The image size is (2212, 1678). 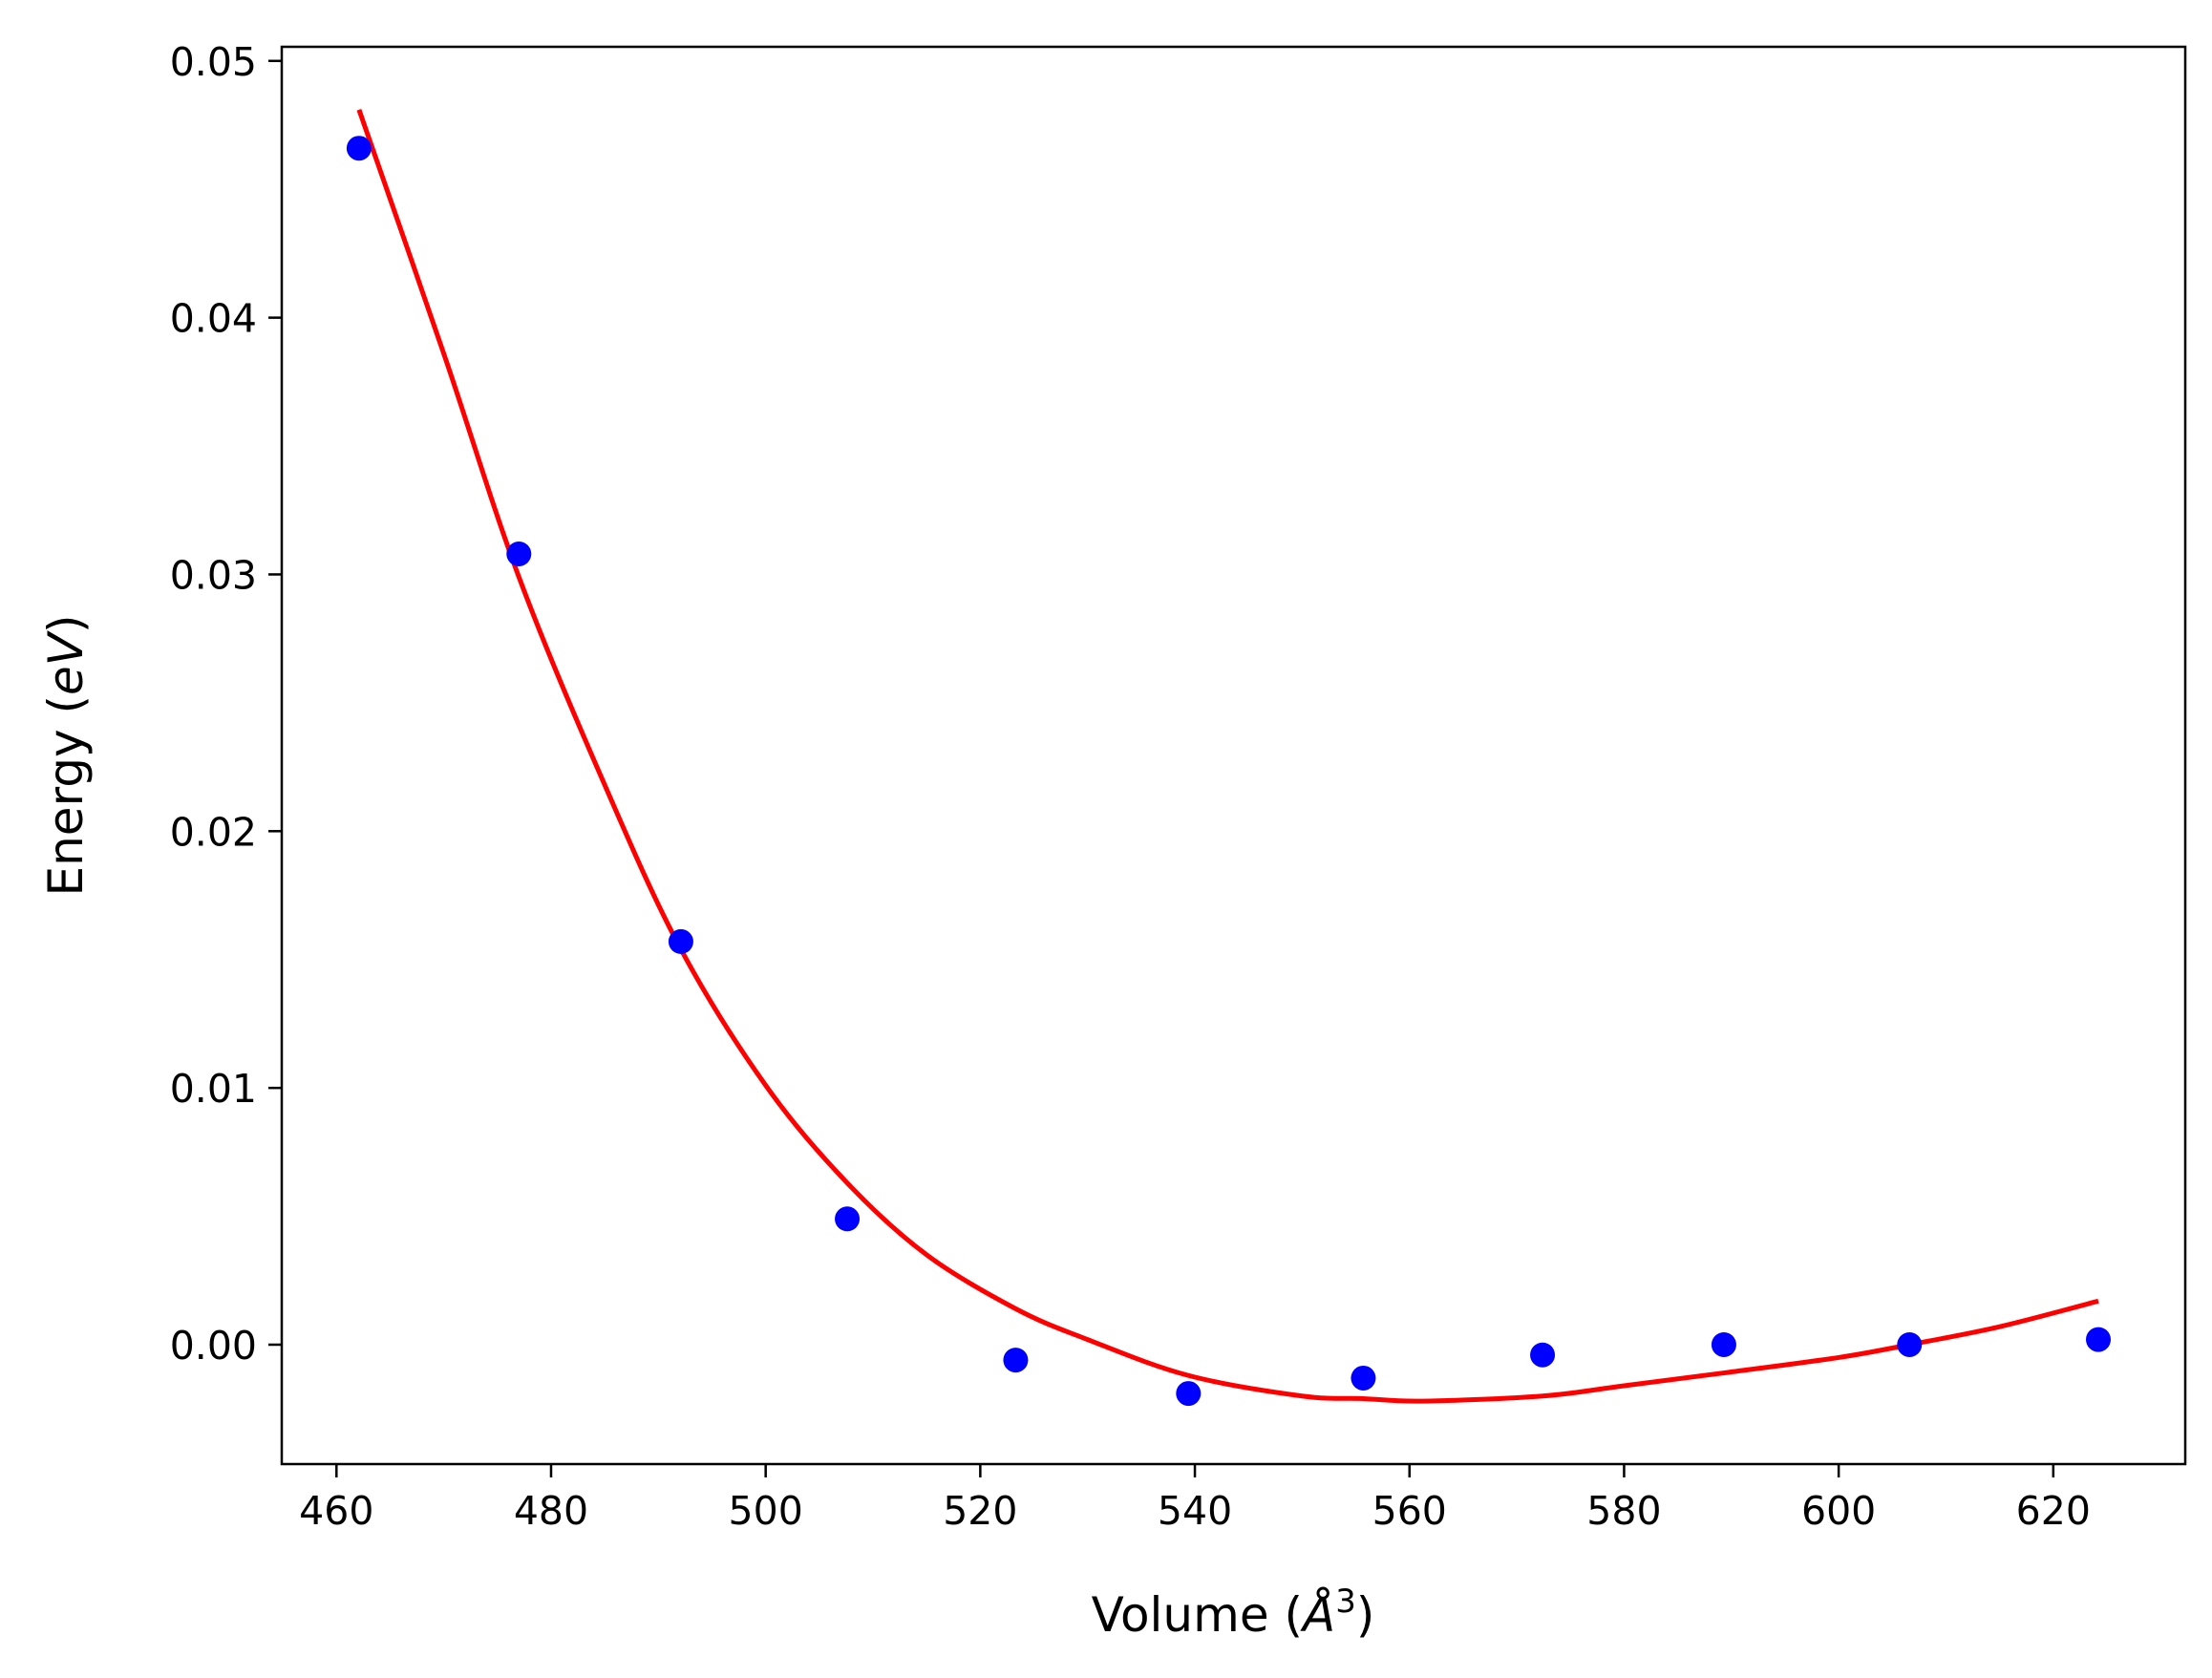 I want to click on x-axis-label: Volume (Å3), so click(x=1233, y=1612).